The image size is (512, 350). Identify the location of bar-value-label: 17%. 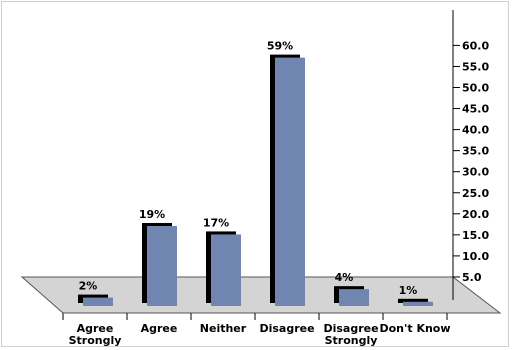
(216, 222).